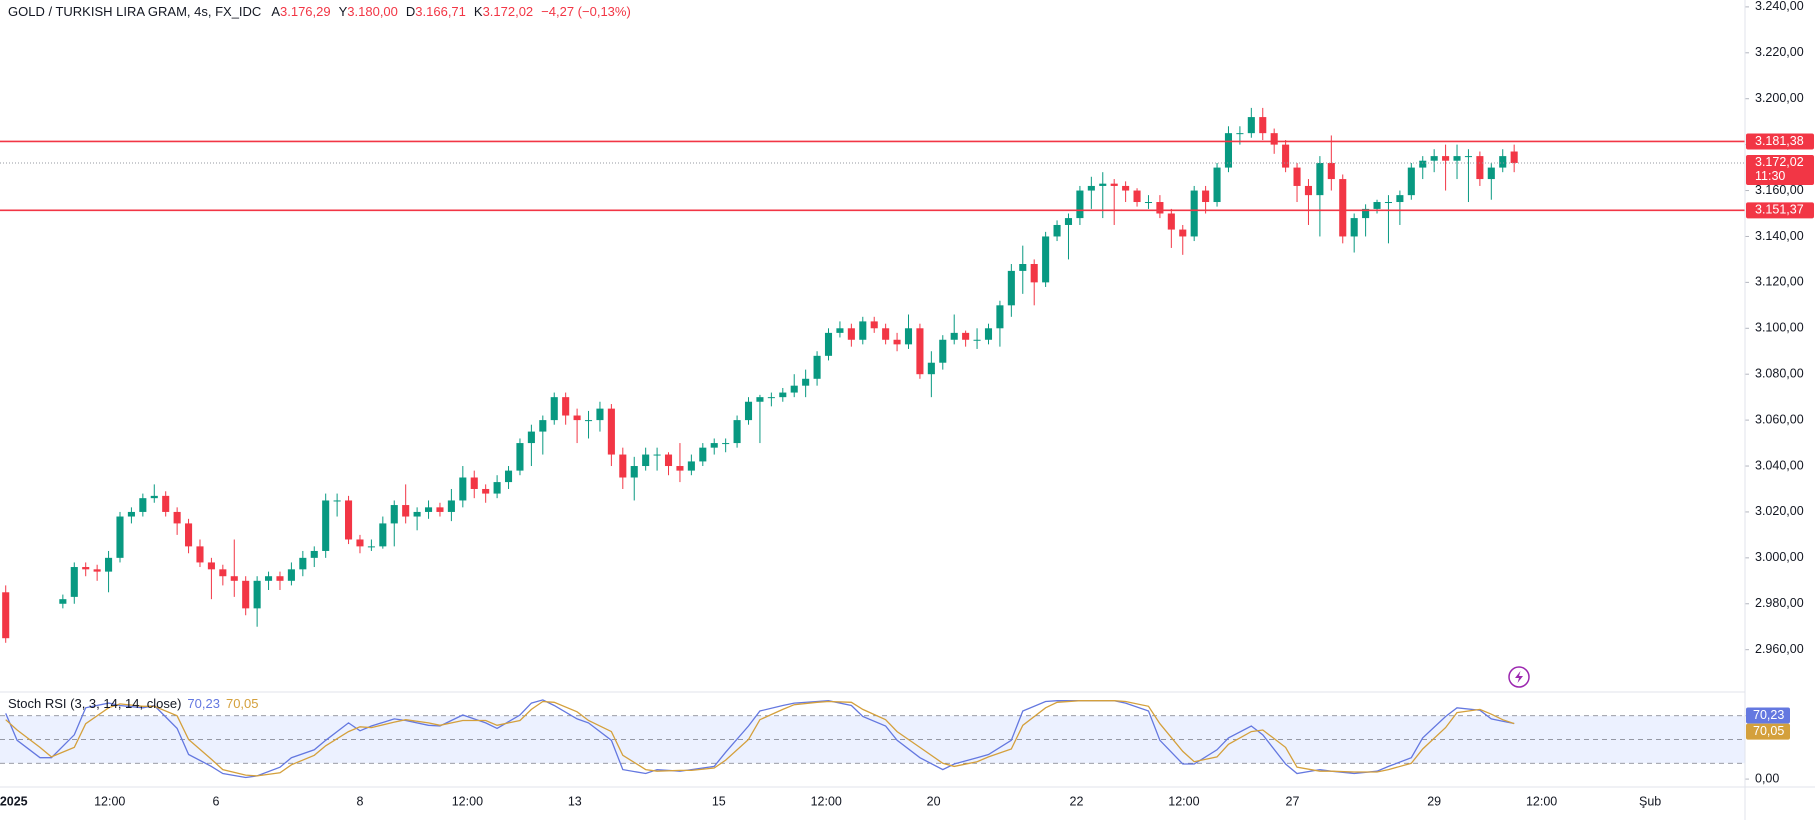 This screenshot has height=820, width=1815. What do you see at coordinates (216, 801) in the screenshot?
I see `x-tick-label: 6` at bounding box center [216, 801].